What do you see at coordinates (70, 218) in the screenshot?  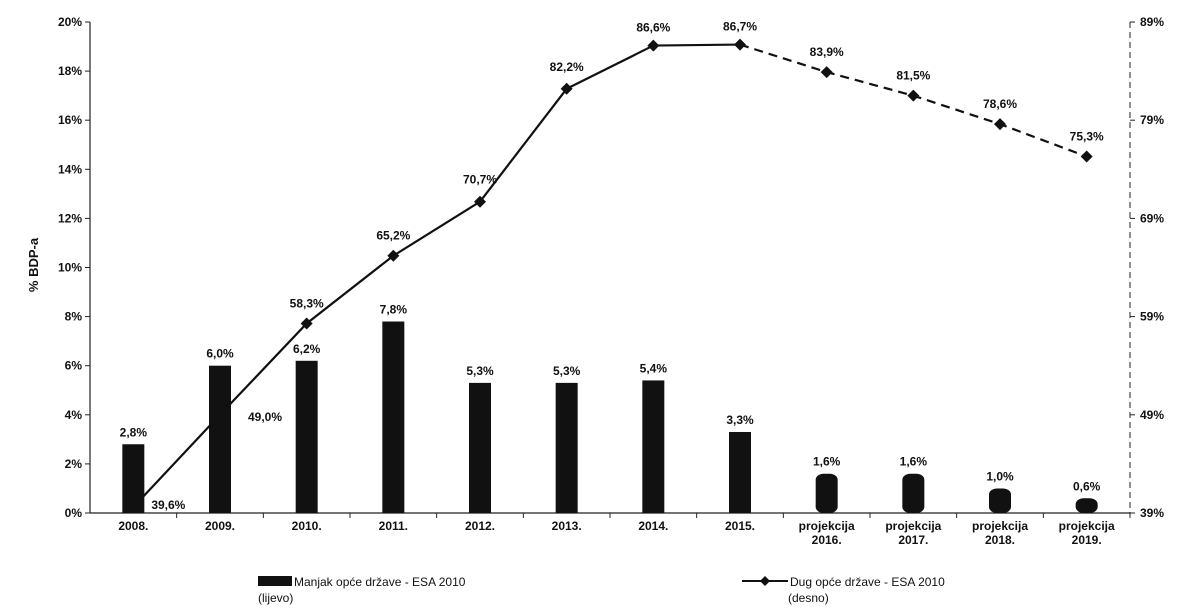 I see `left-tick-label: 12%` at bounding box center [70, 218].